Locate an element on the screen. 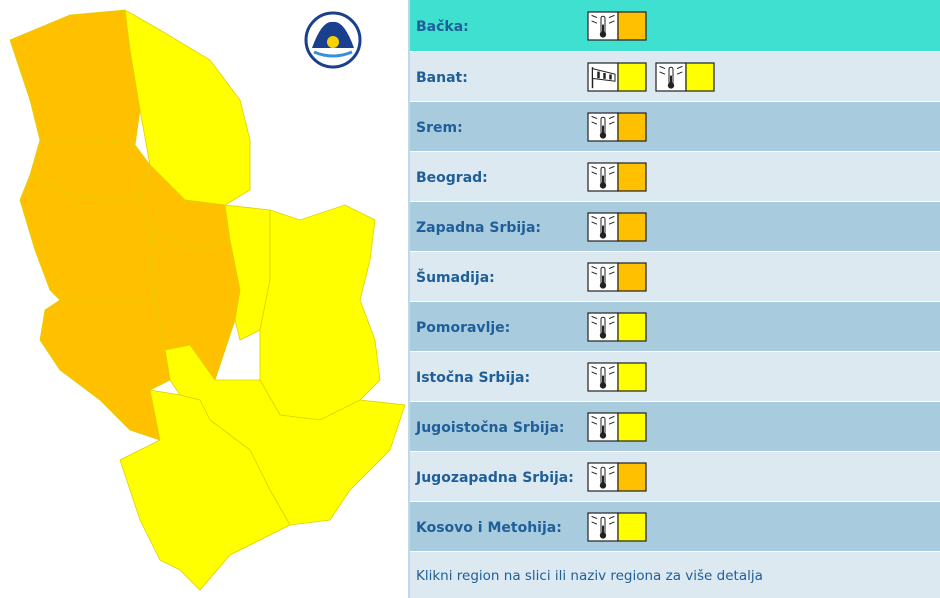 The height and width of the screenshot is (598, 940). region-name: Srem: is located at coordinates (439, 128).